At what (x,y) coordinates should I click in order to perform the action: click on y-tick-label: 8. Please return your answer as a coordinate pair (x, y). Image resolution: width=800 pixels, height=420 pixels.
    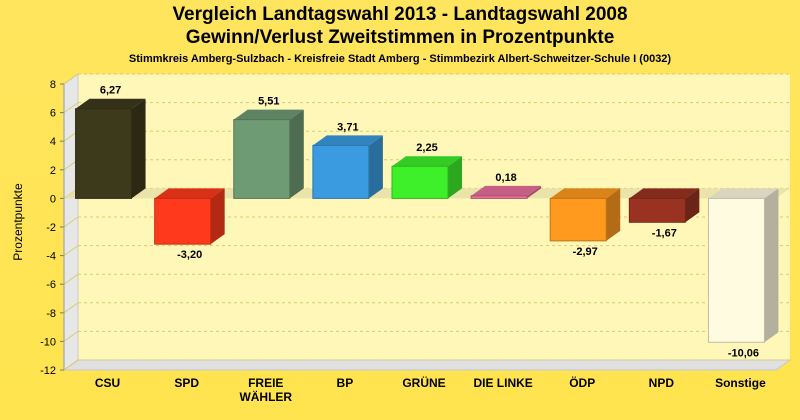
    Looking at the image, I should click on (53, 85).